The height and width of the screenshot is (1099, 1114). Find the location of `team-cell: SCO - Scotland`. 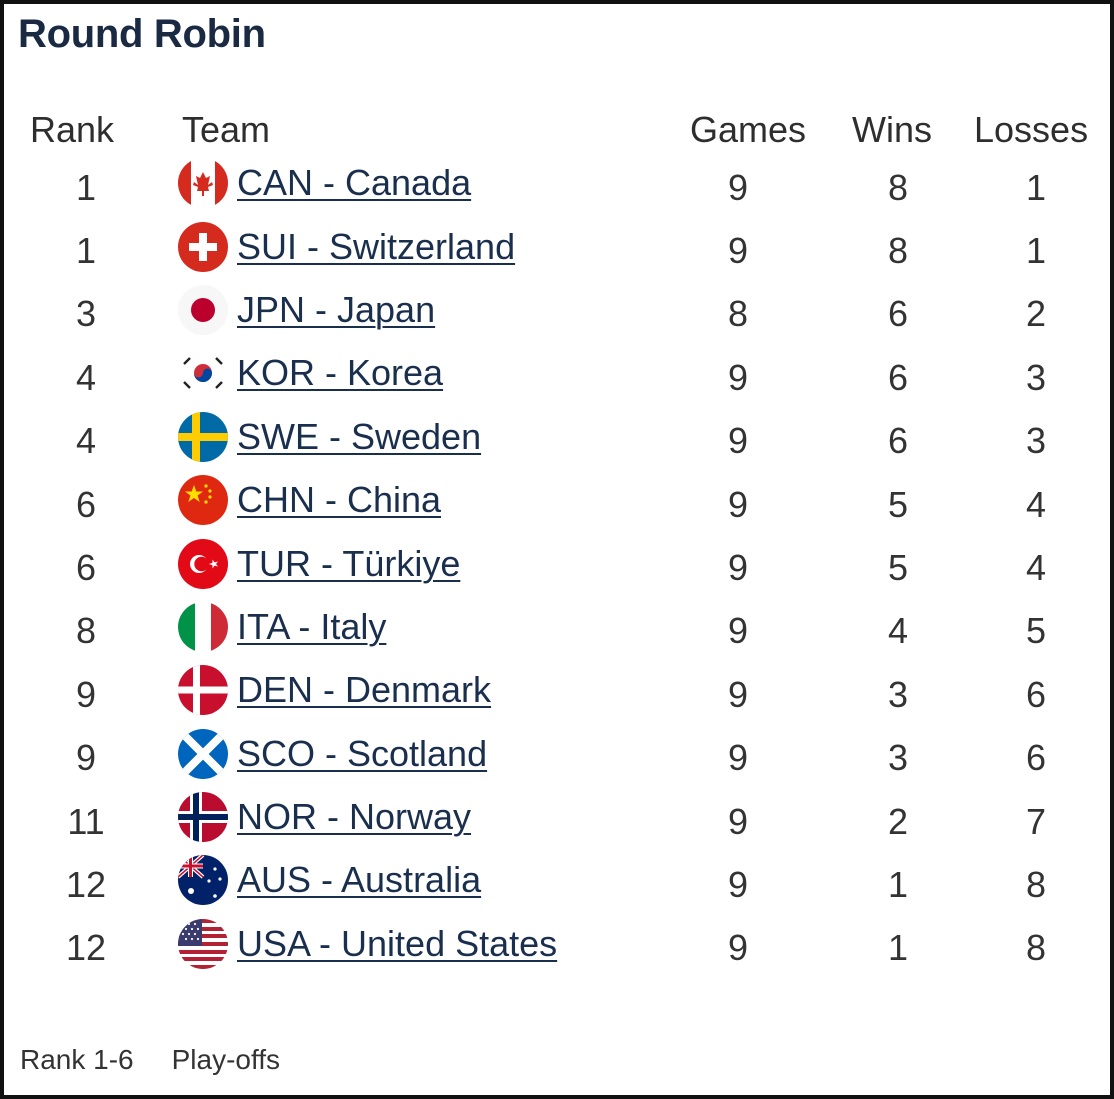

team-cell: SCO - Scotland is located at coordinates (414, 758).